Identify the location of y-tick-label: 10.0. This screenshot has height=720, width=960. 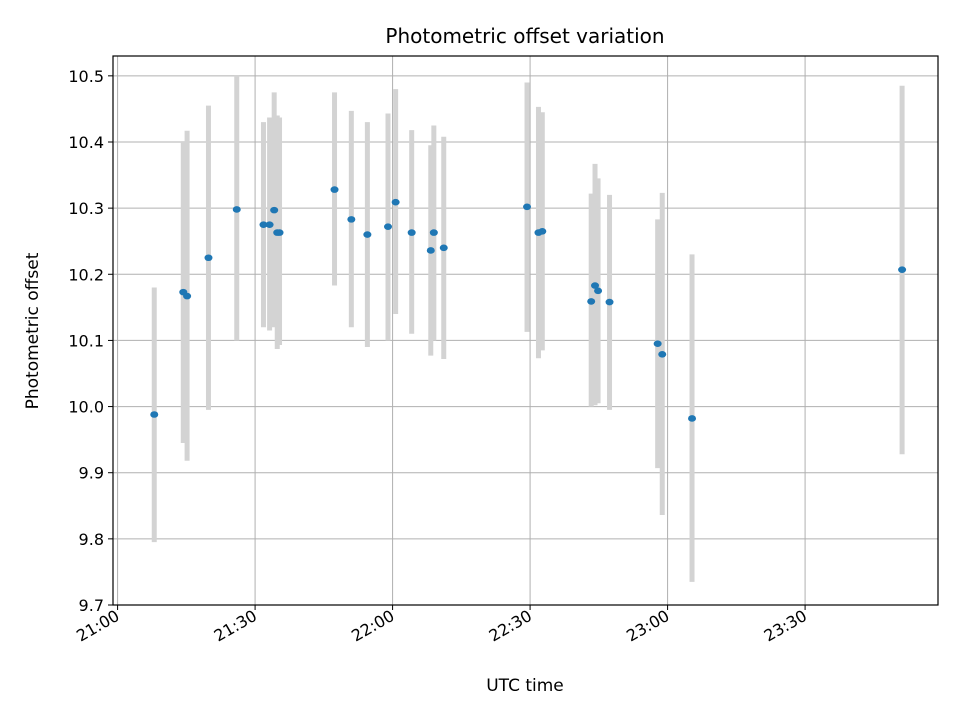
(86, 407).